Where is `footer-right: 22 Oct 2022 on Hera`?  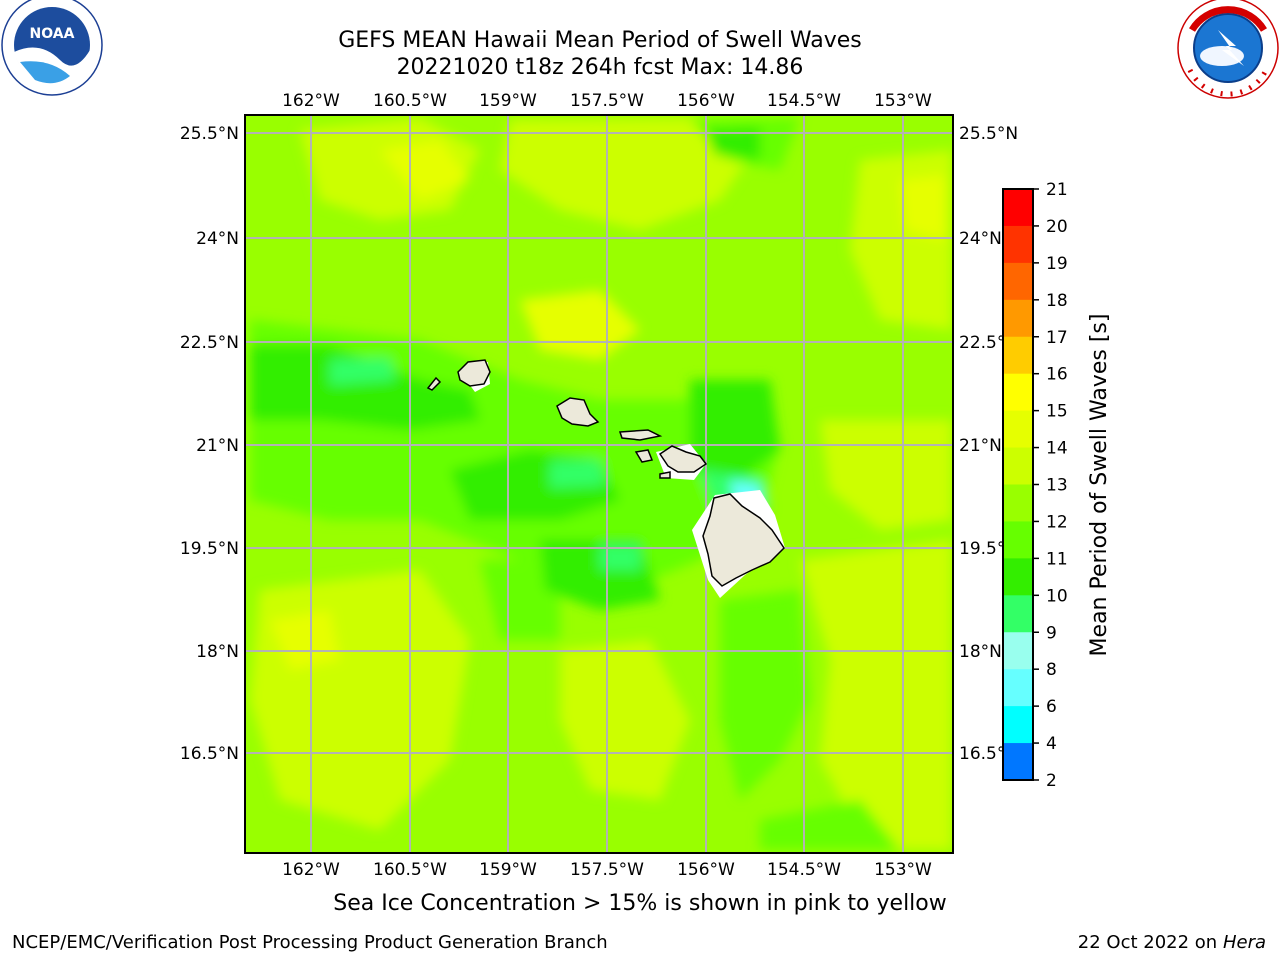 footer-right: 22 Oct 2022 on Hera is located at coordinates (1172, 942).